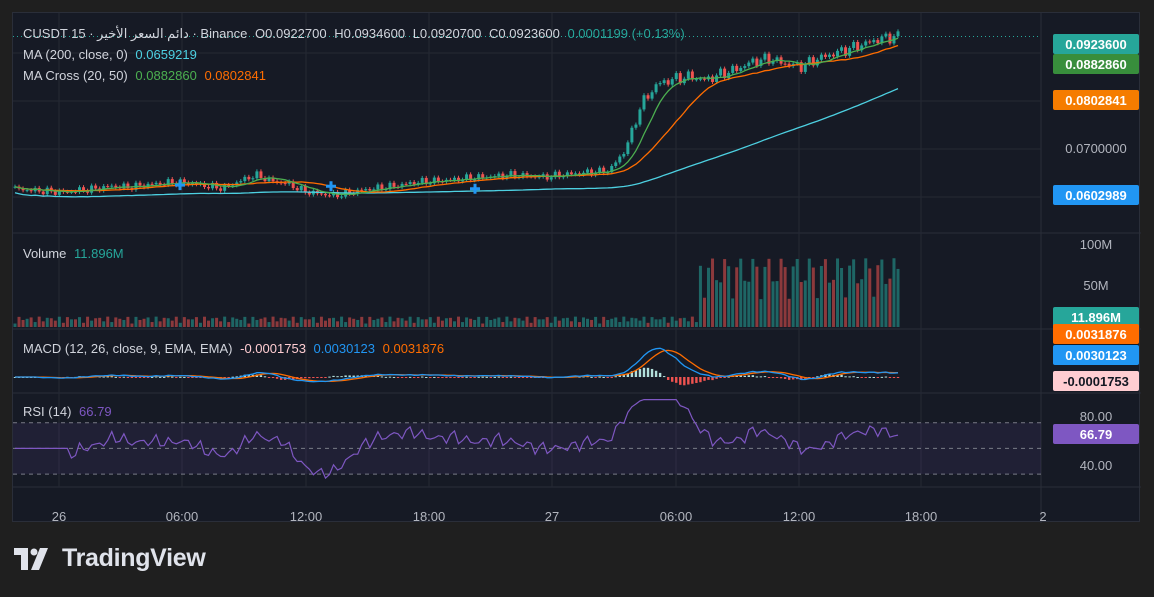  Describe the element at coordinates (676, 516) in the screenshot. I see `time-label-0600-b: 06:00` at that location.